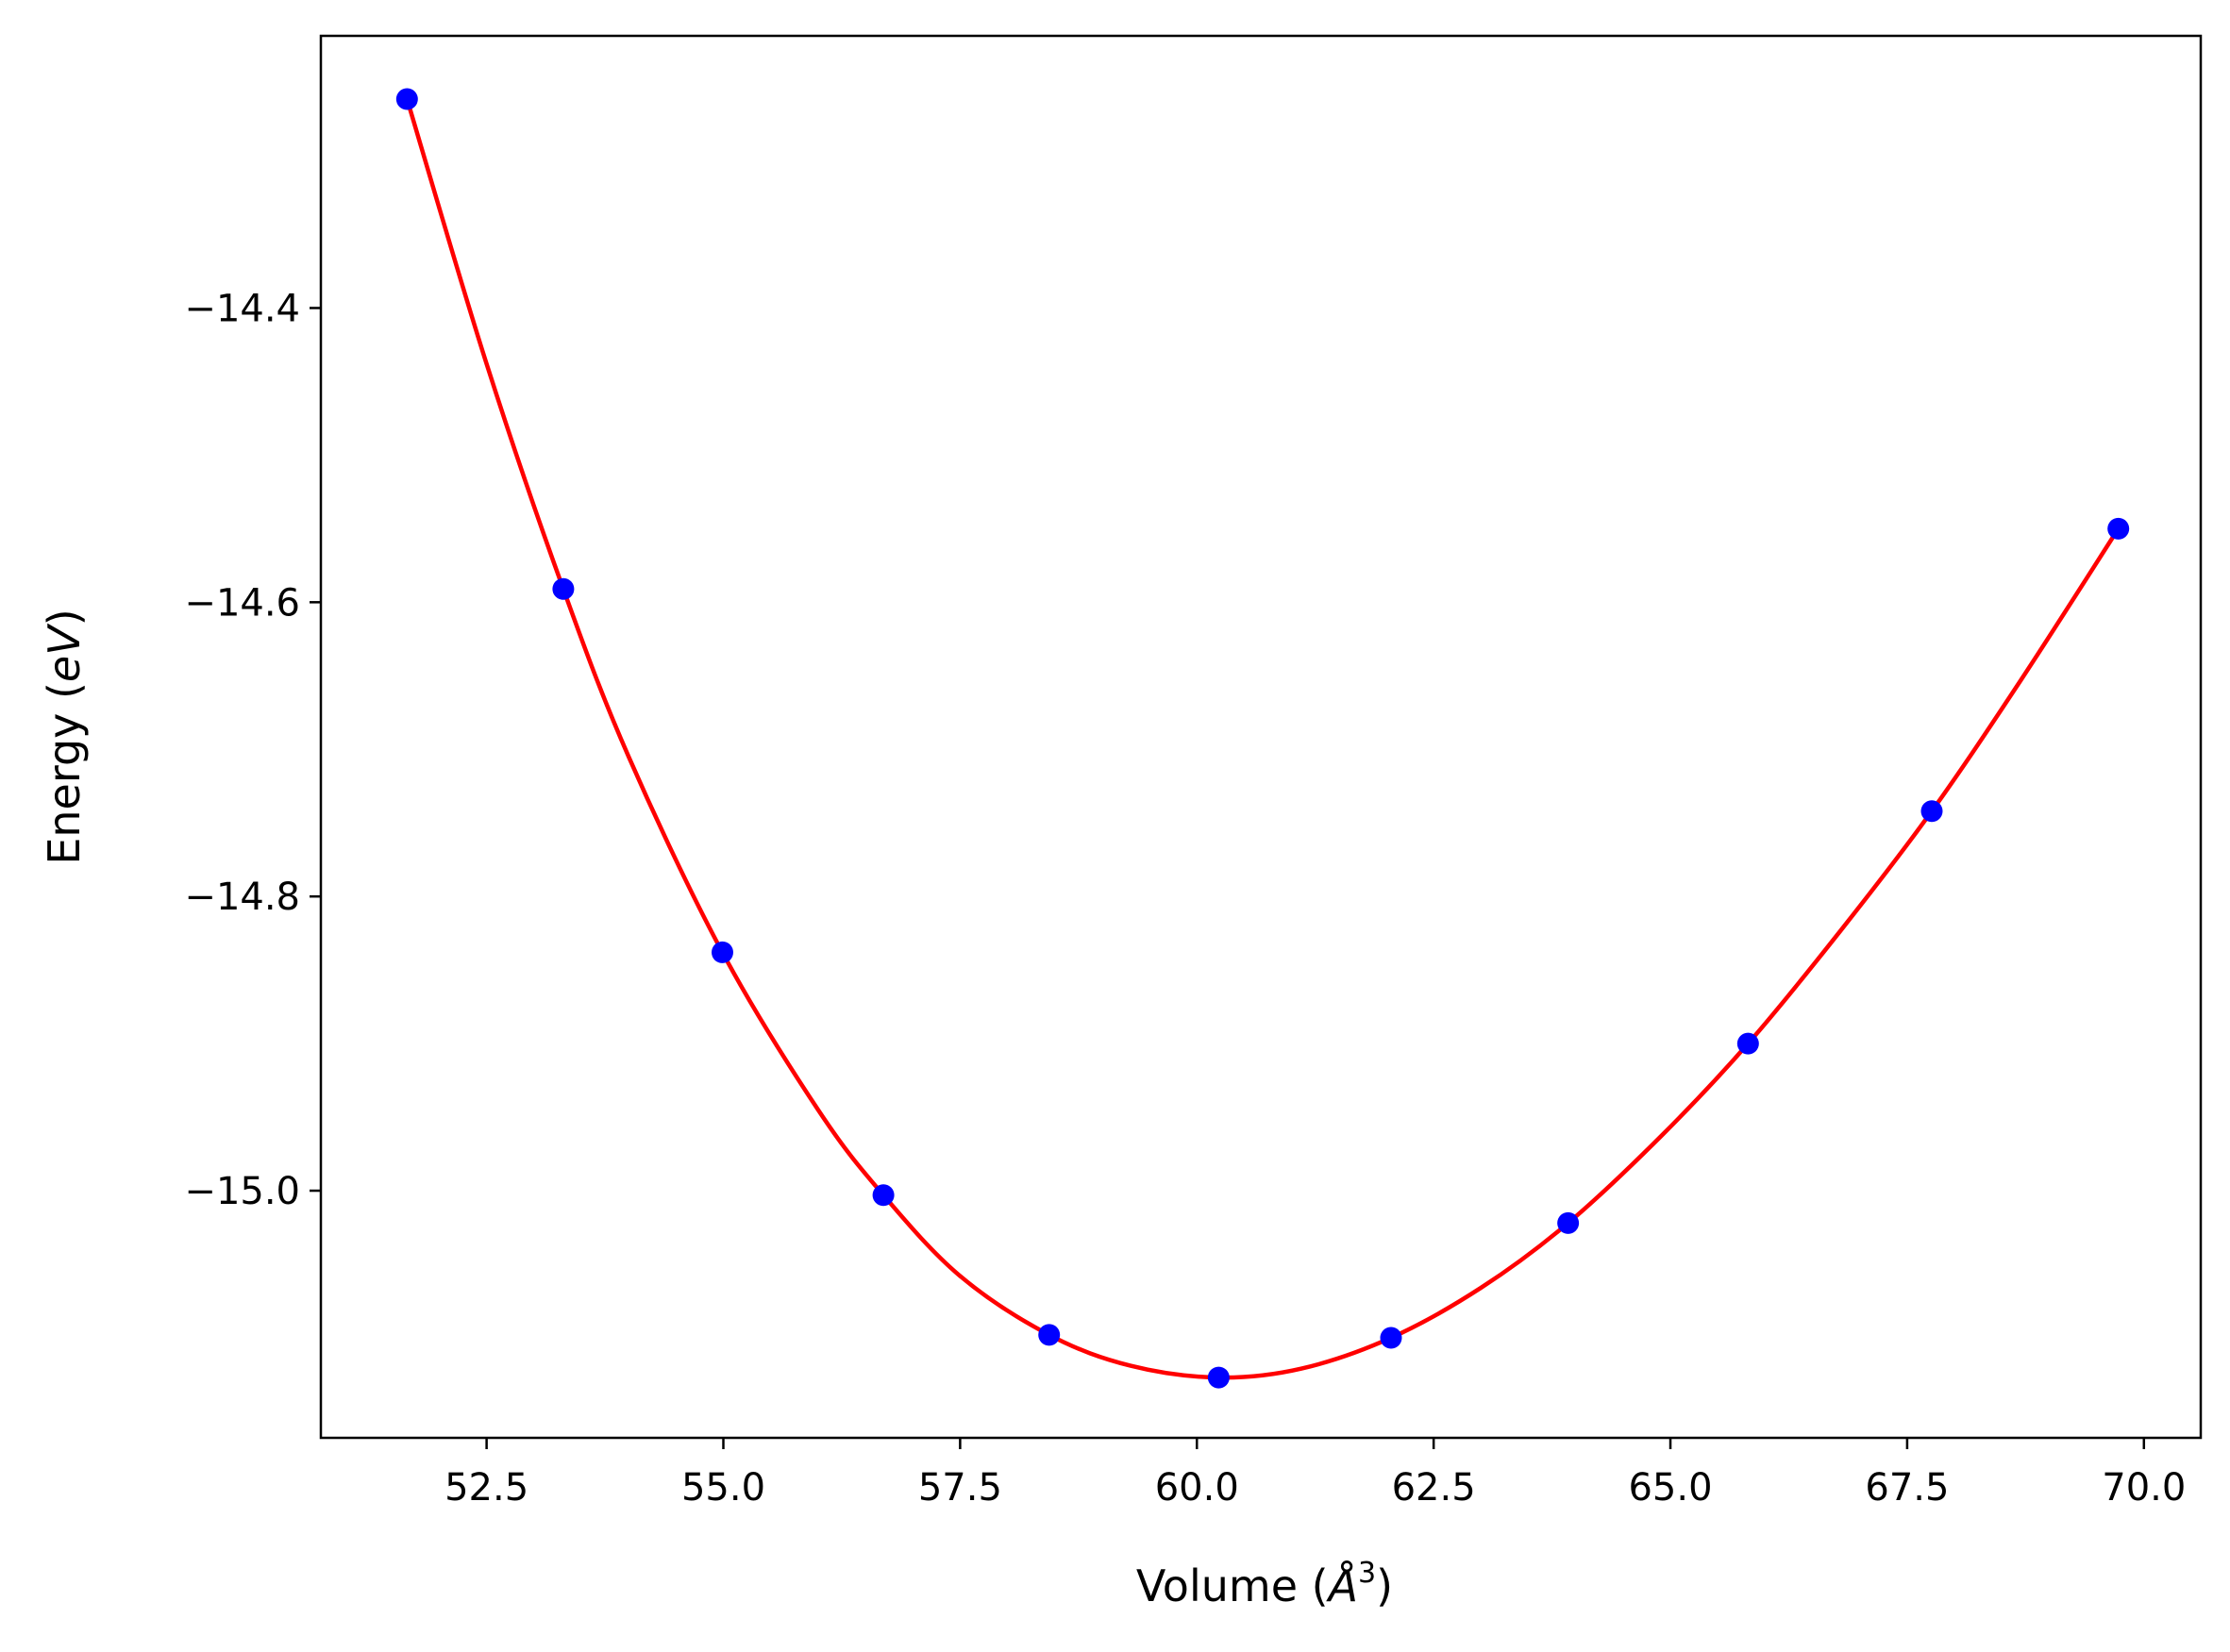 The width and height of the screenshot is (2230, 1652). What do you see at coordinates (64, 773) in the screenshot?
I see `y-axis-title-prefix: Energy (` at bounding box center [64, 773].